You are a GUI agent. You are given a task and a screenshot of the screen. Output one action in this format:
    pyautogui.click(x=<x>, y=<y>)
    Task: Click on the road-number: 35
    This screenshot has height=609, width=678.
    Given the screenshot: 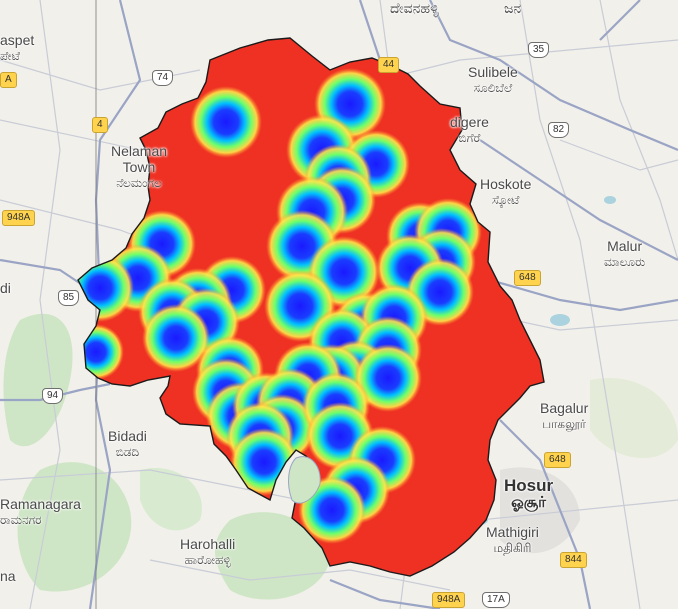 What is the action you would take?
    pyautogui.click(x=539, y=49)
    